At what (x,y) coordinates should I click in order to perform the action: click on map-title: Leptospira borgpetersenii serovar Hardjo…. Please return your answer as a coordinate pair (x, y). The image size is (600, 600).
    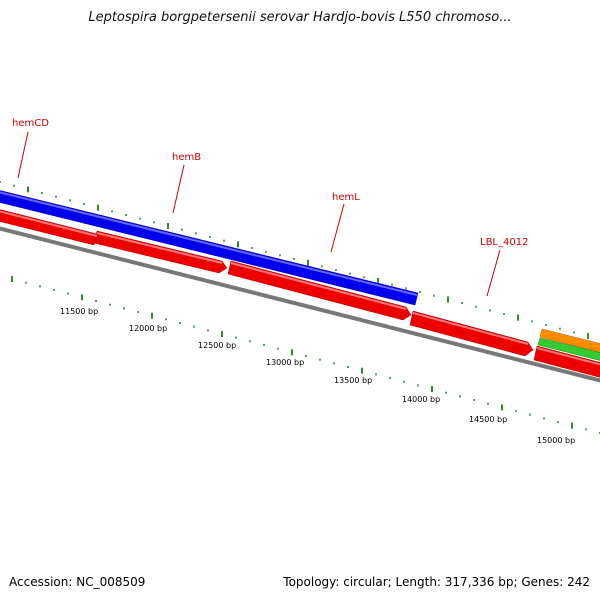
    Looking at the image, I should click on (300, 17).